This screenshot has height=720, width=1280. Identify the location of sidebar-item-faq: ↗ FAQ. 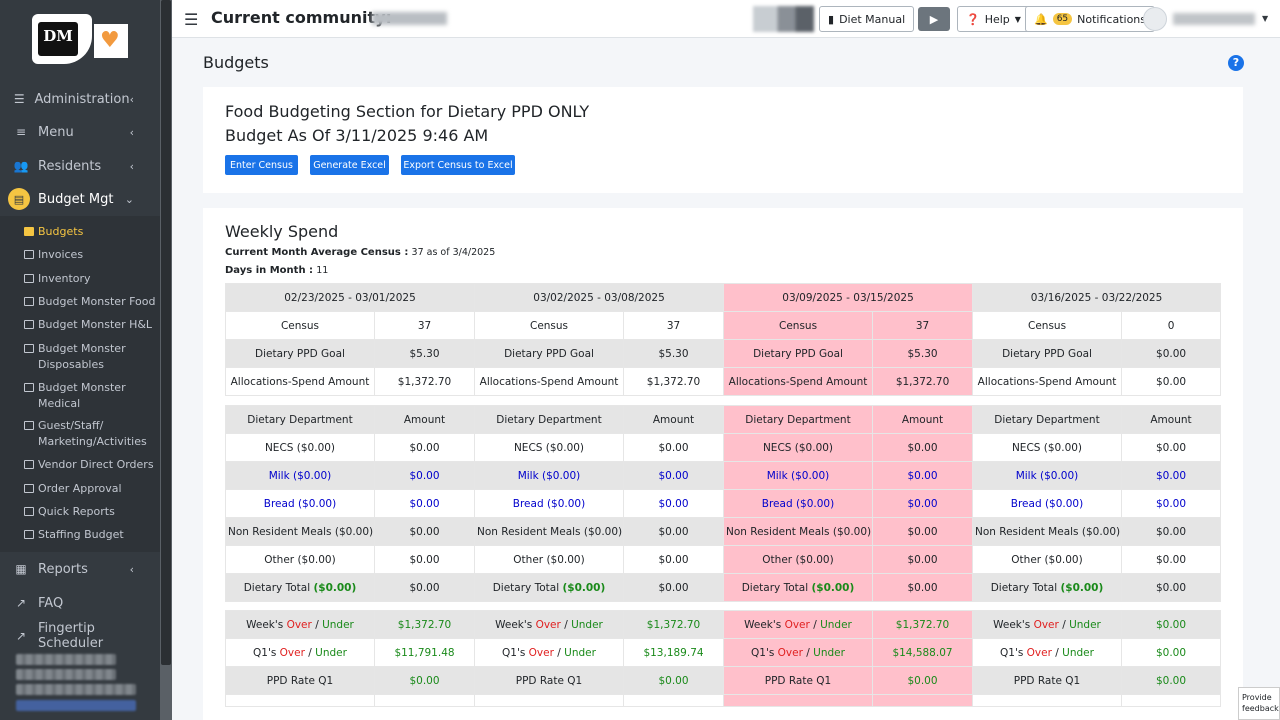
(80, 603).